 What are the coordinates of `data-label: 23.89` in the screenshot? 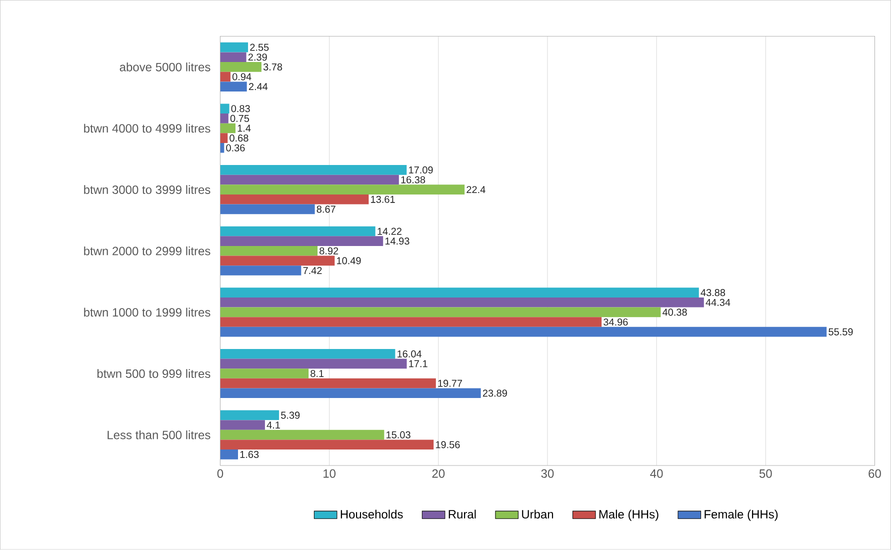 It's located at (494, 393).